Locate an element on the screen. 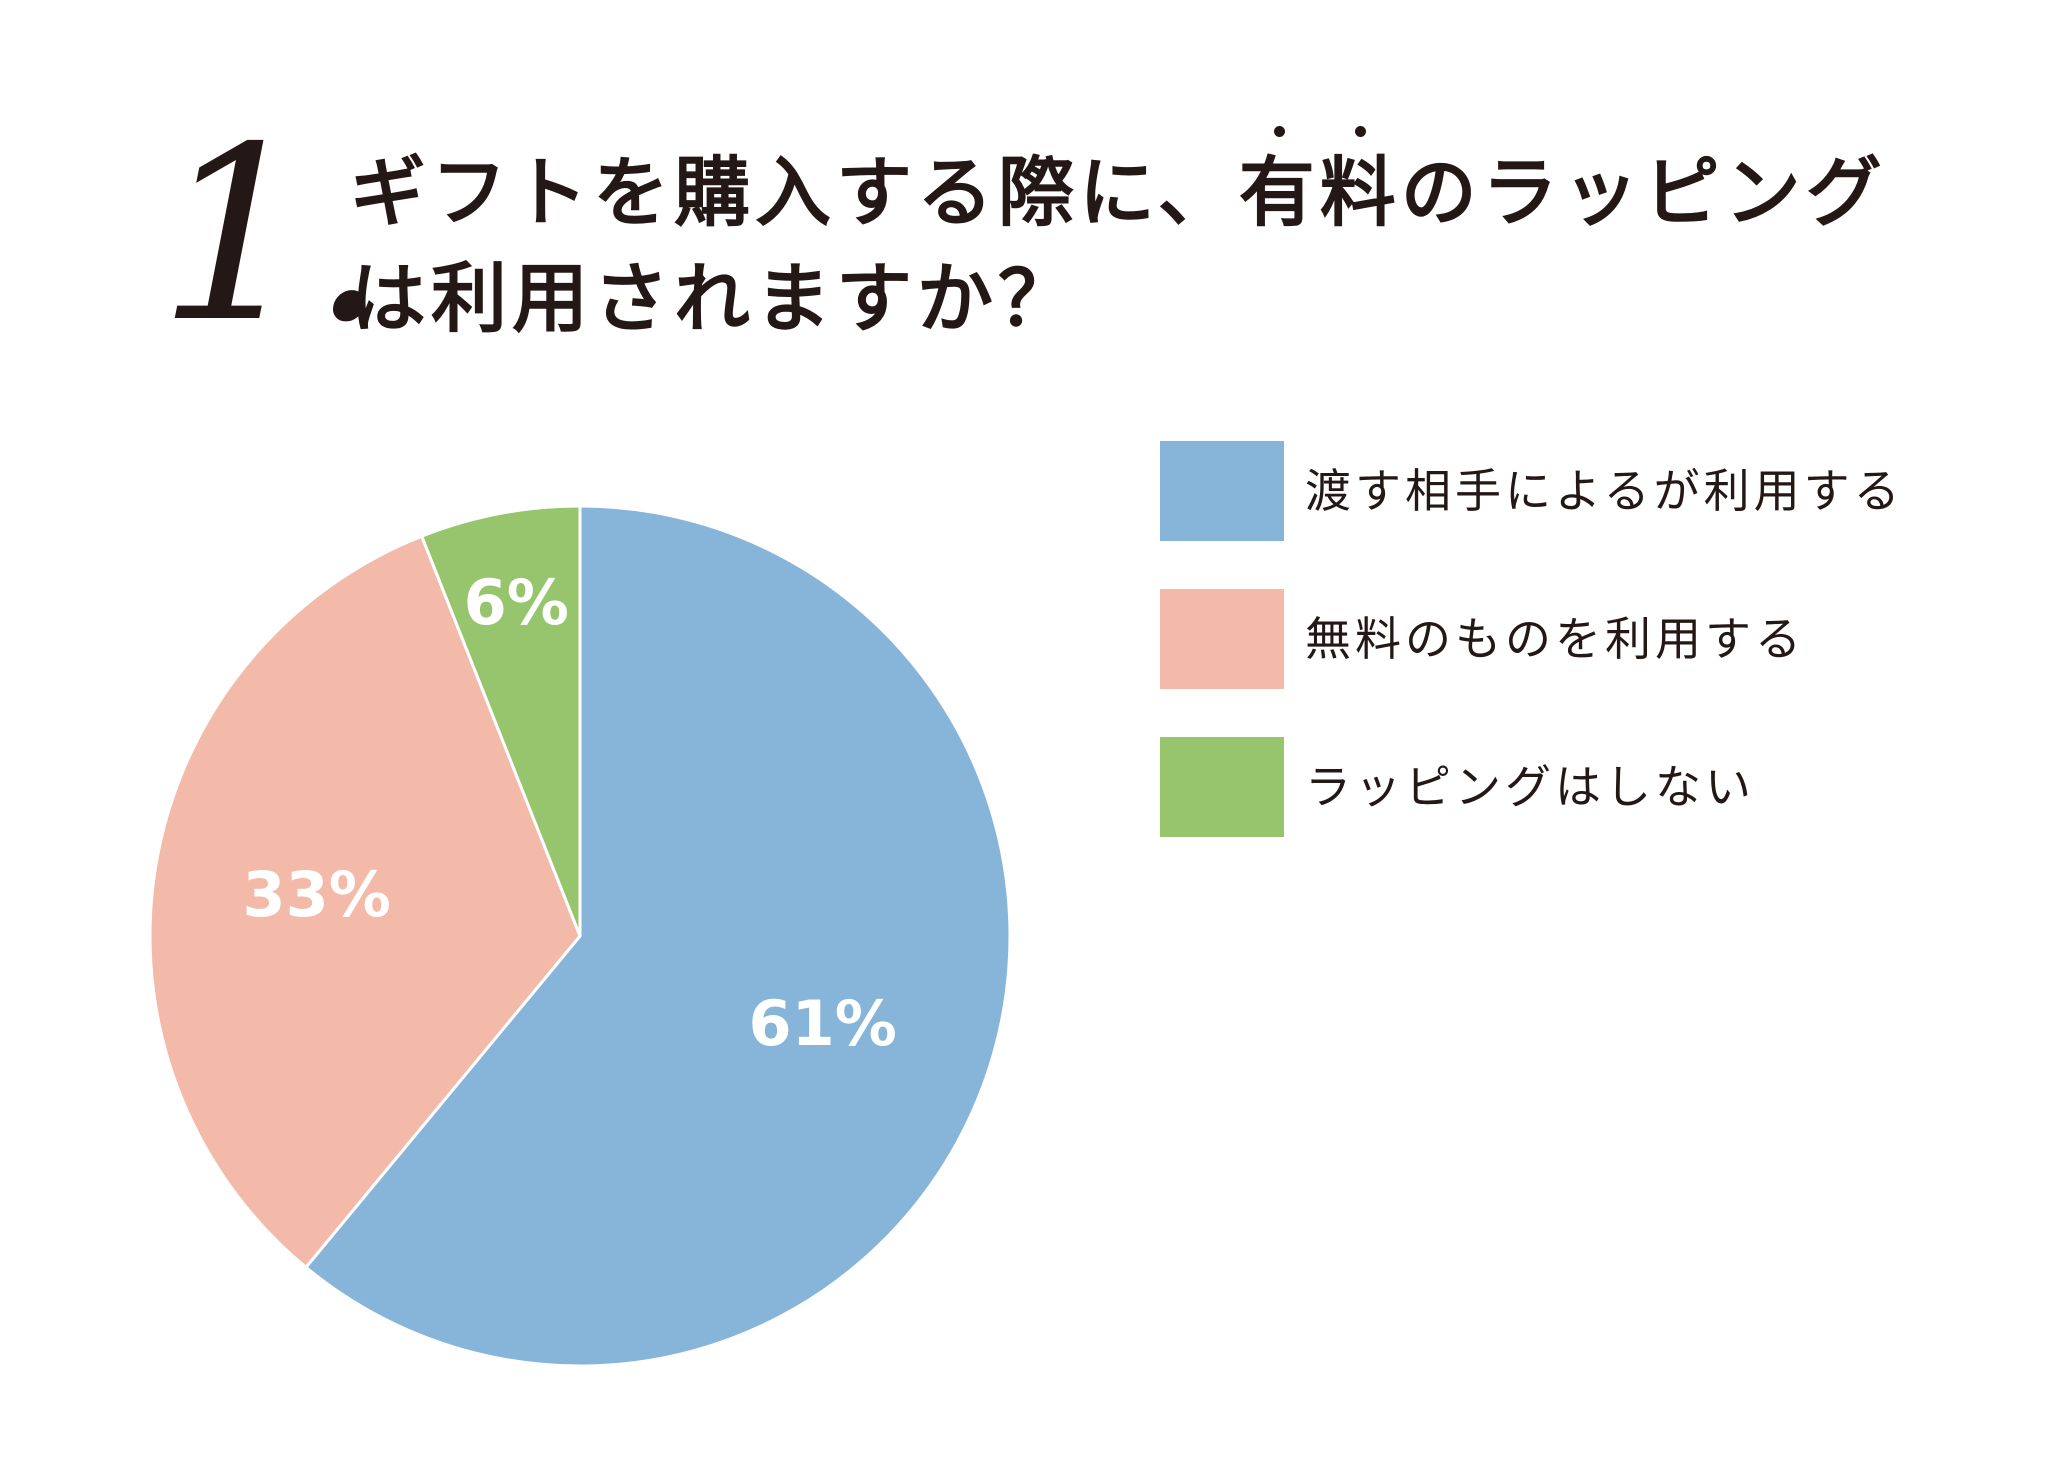 The height and width of the screenshot is (1481, 2048). question-title-line-1: ギフトを購入する際に、有料のラッピング is located at coordinates (1120, 186).